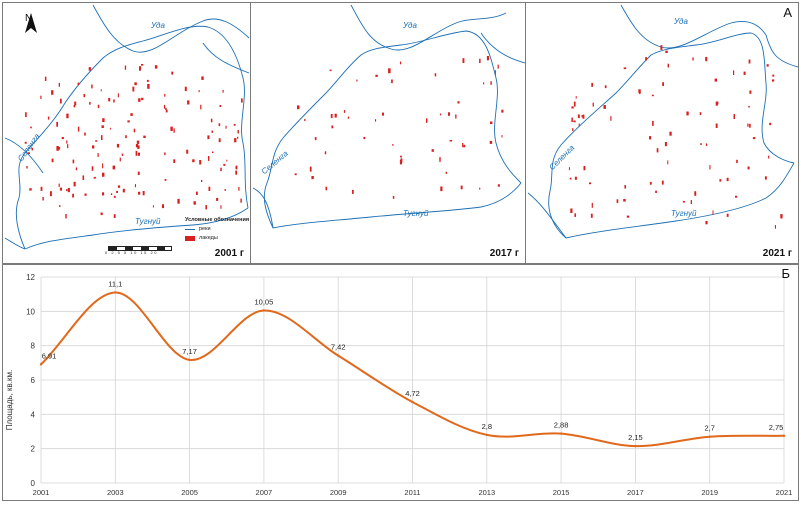 The height and width of the screenshot is (505, 801). Describe the element at coordinates (635, 437) in the screenshot. I see `data-label: 2,15` at that location.